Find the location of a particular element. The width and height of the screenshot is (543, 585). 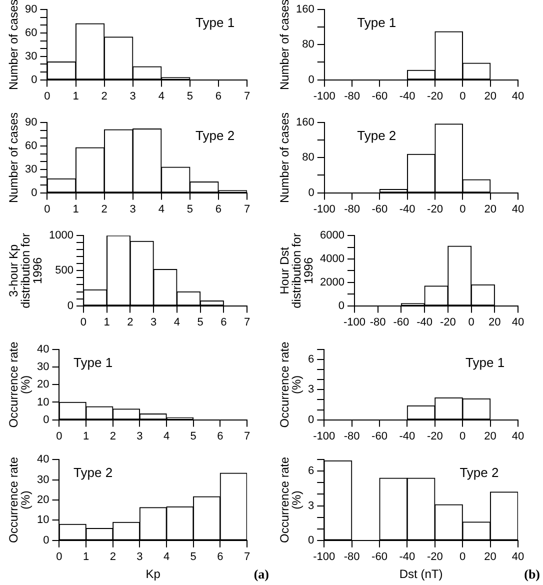

text: (b) is located at coordinates (532, 574).